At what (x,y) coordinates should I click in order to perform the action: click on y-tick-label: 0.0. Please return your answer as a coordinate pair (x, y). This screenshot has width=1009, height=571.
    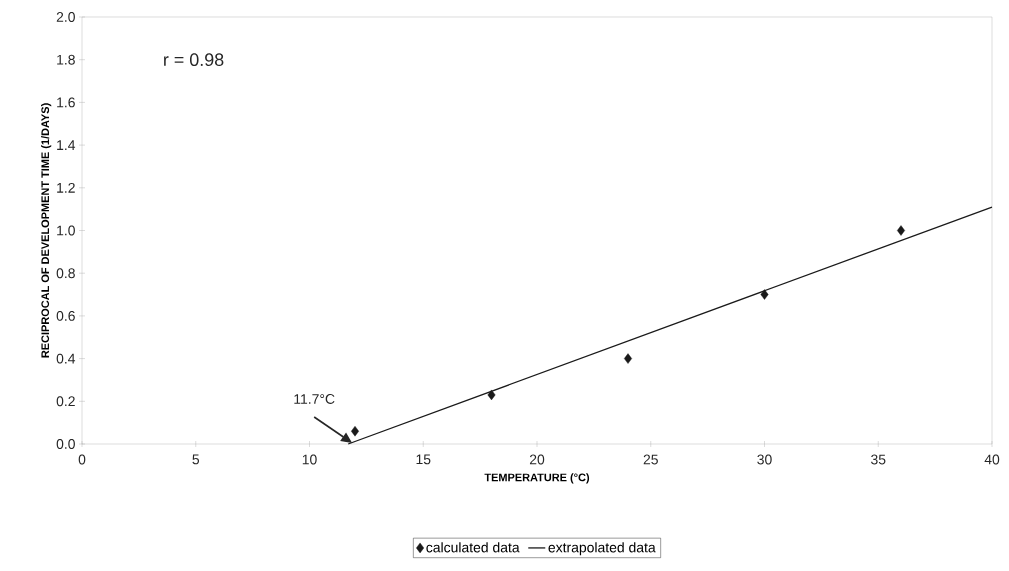
    Looking at the image, I should click on (65, 444).